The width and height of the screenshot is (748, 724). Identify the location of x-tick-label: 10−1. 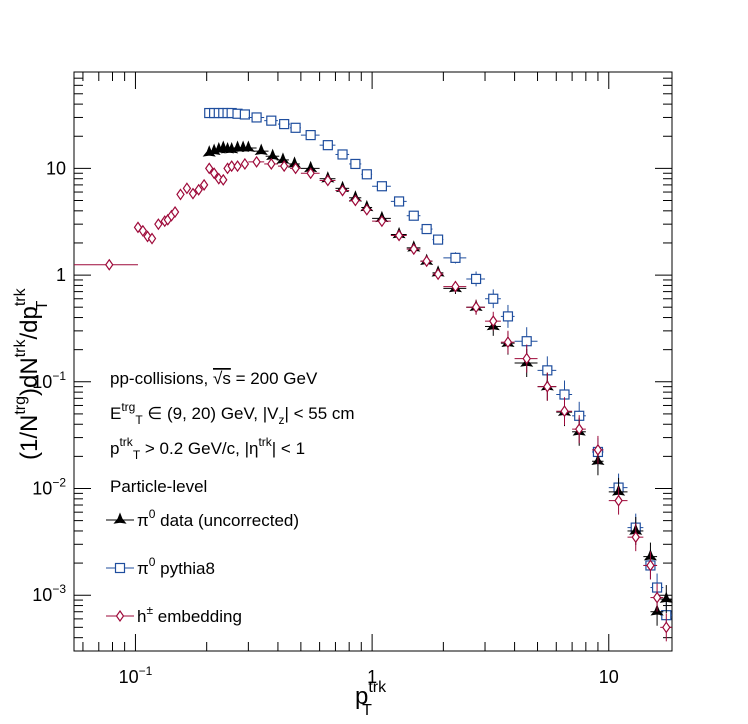
(136, 675).